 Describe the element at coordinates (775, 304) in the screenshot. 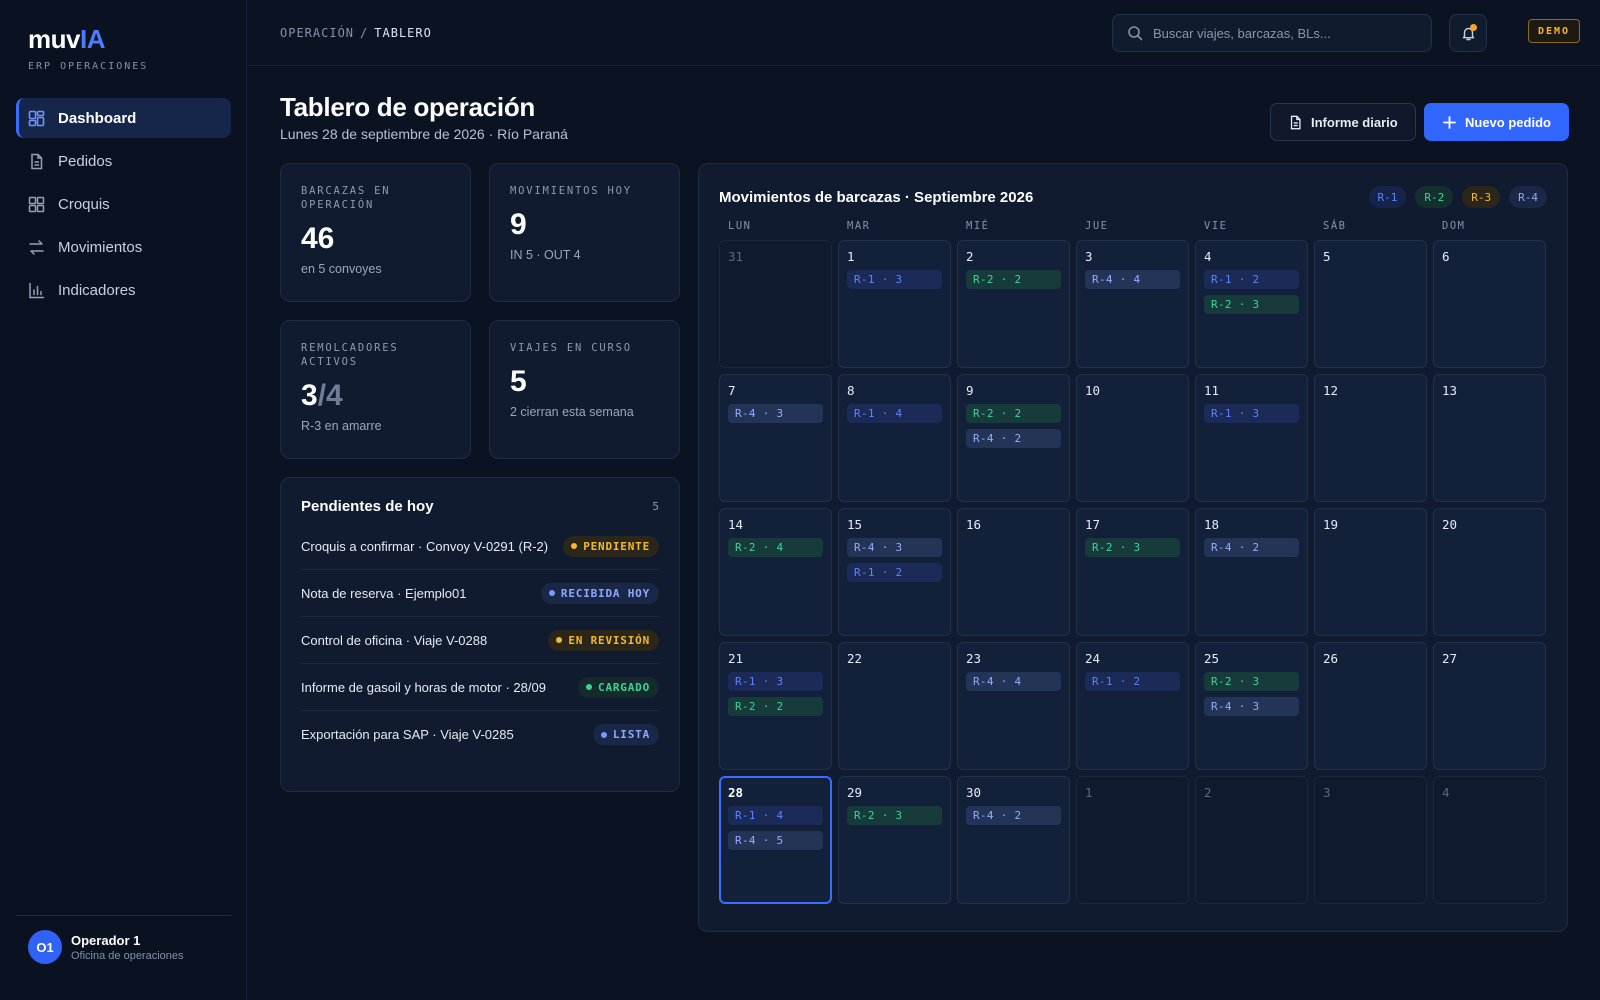

I see `calendar-day: 31` at that location.